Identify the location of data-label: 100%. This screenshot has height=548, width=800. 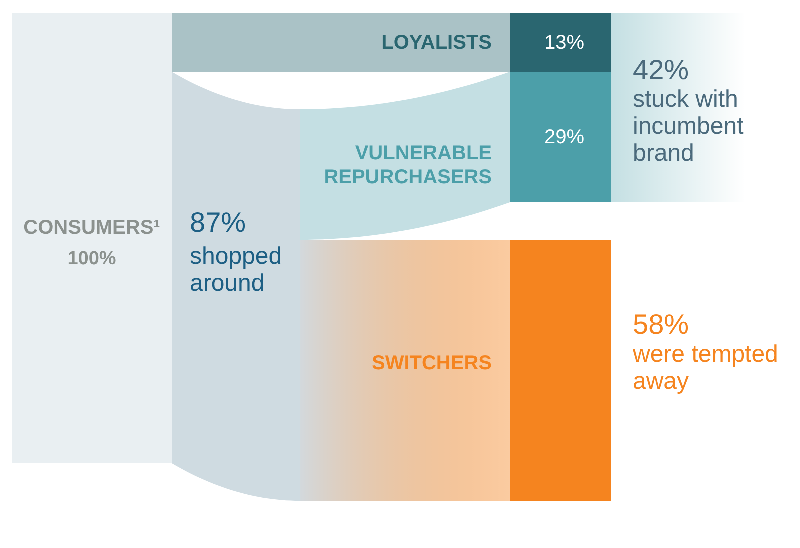
(92, 259).